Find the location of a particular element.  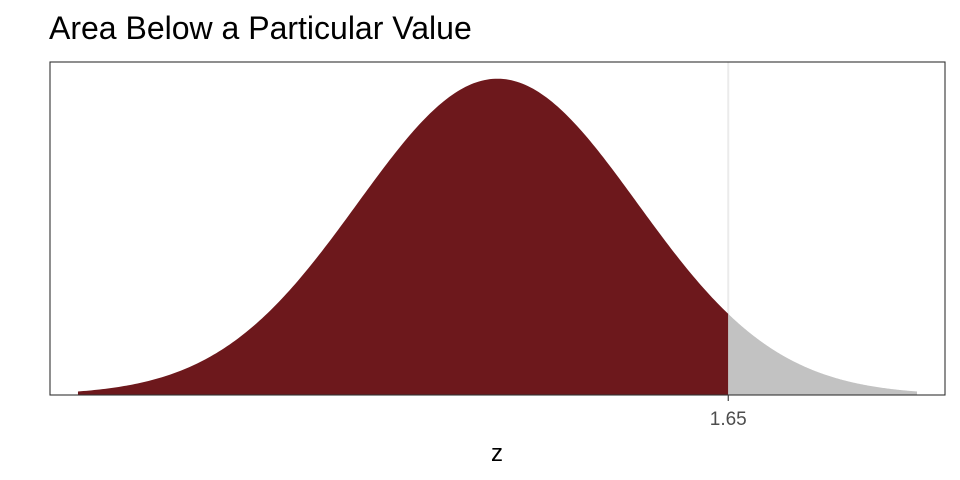

x-axis-title: z is located at coordinates (497, 453).